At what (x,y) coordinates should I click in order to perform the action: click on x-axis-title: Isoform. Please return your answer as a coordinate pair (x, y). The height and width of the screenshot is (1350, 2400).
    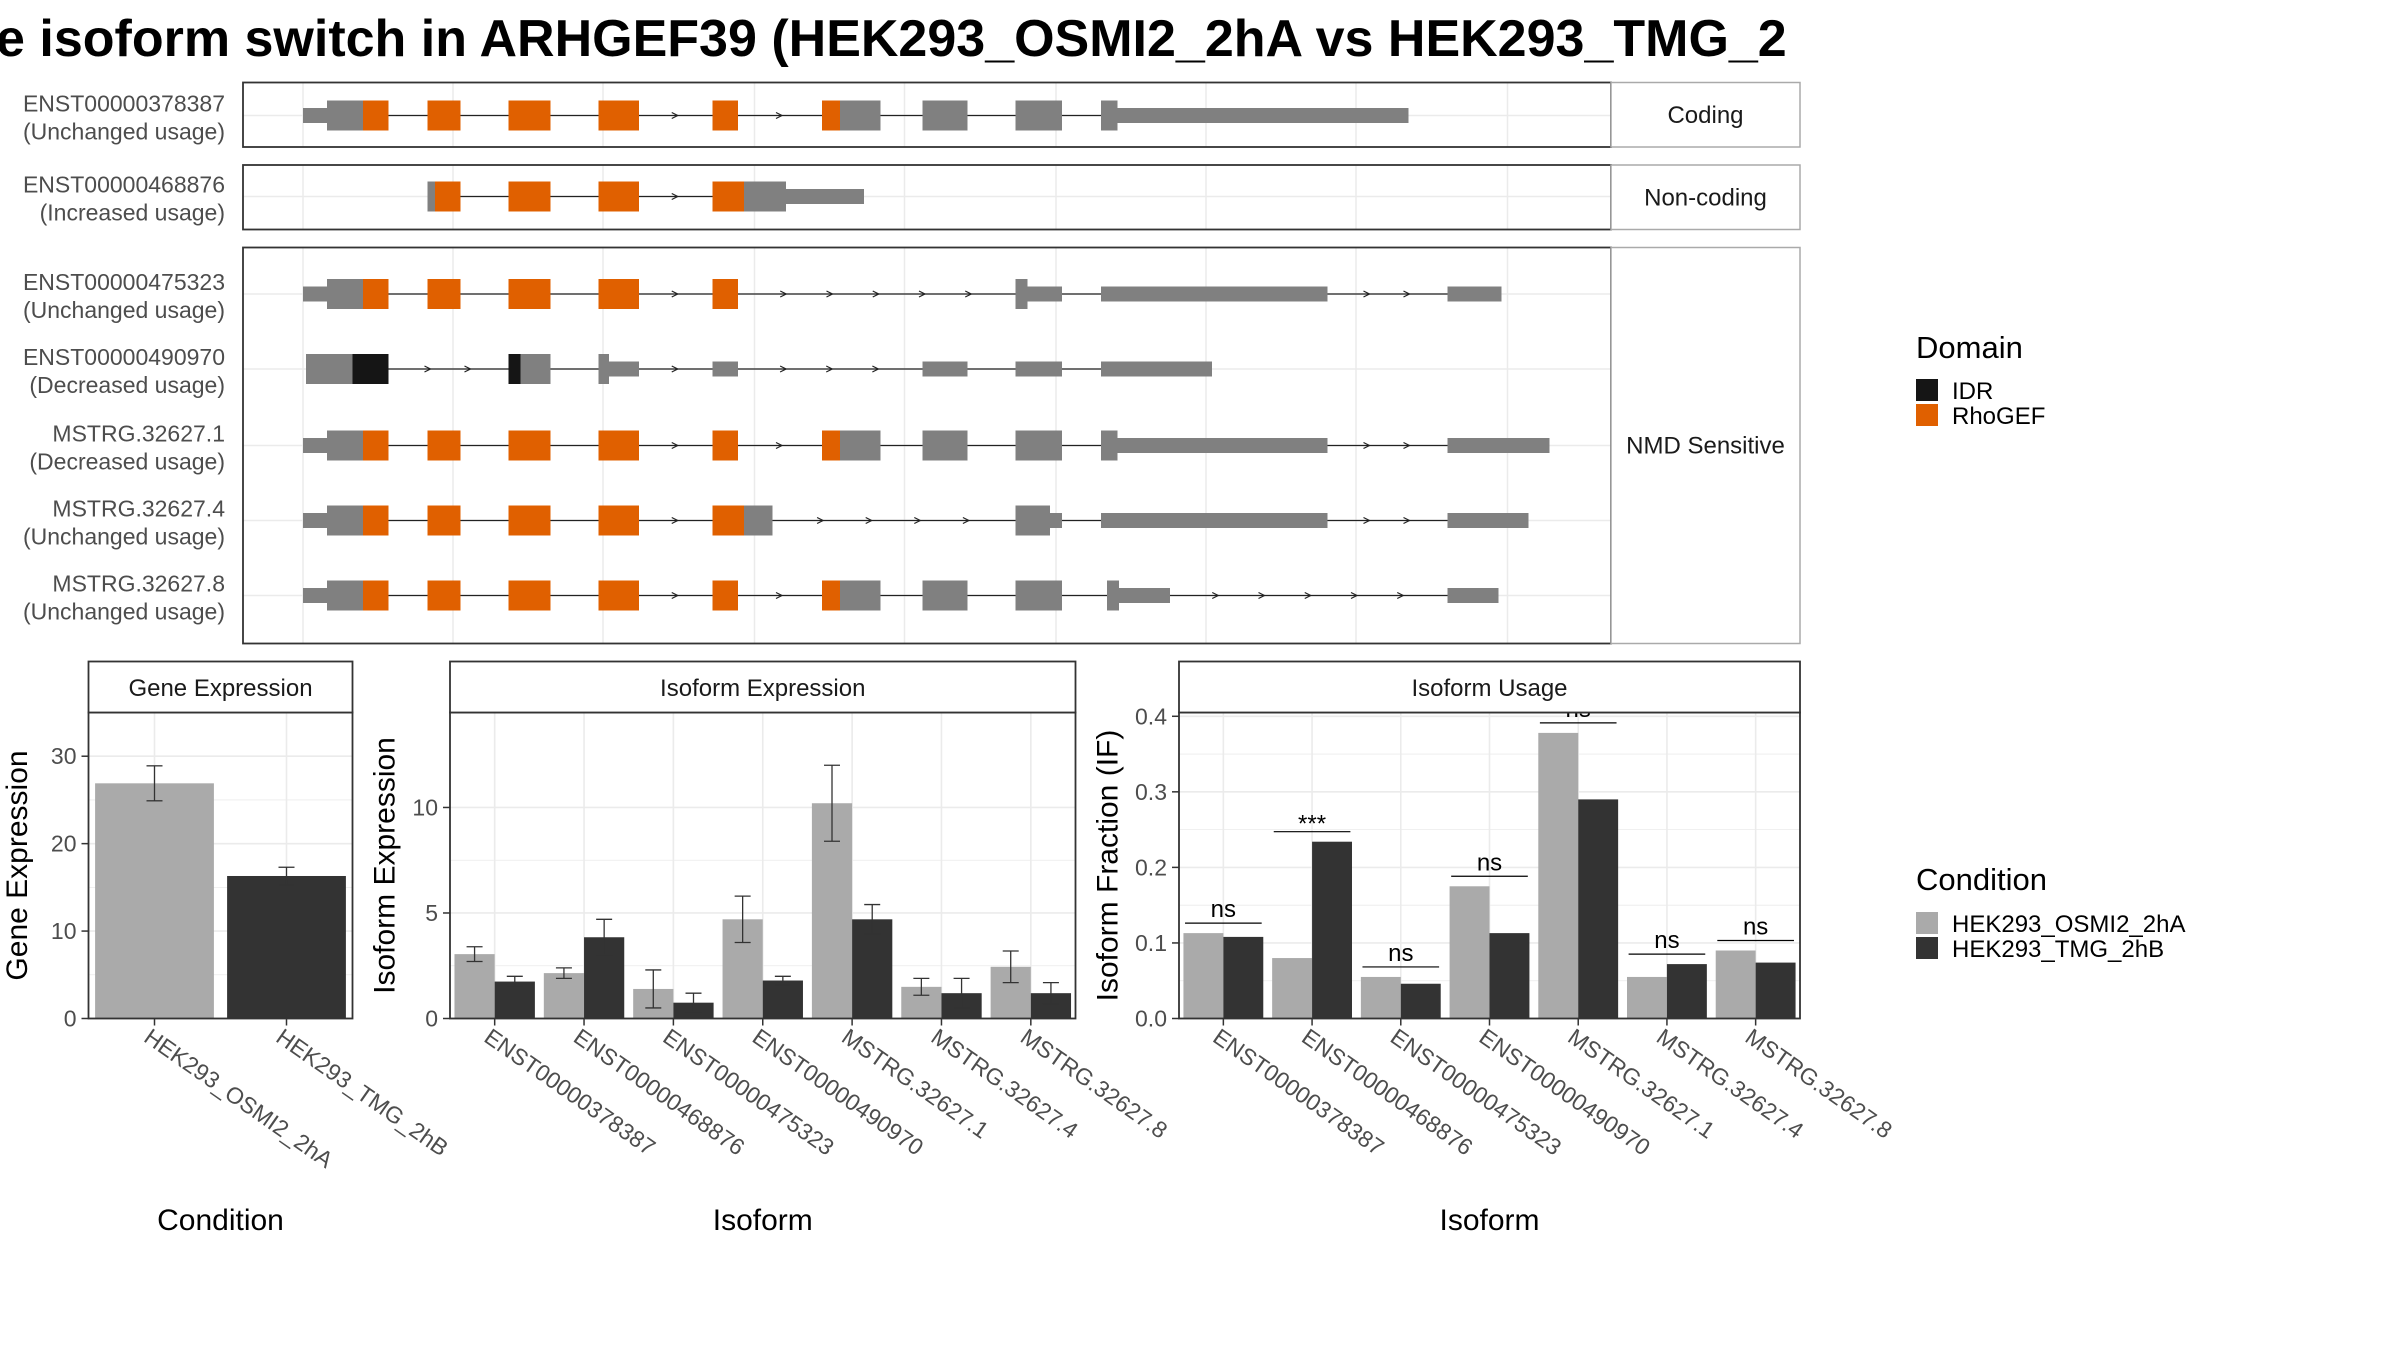
    Looking at the image, I should click on (763, 1220).